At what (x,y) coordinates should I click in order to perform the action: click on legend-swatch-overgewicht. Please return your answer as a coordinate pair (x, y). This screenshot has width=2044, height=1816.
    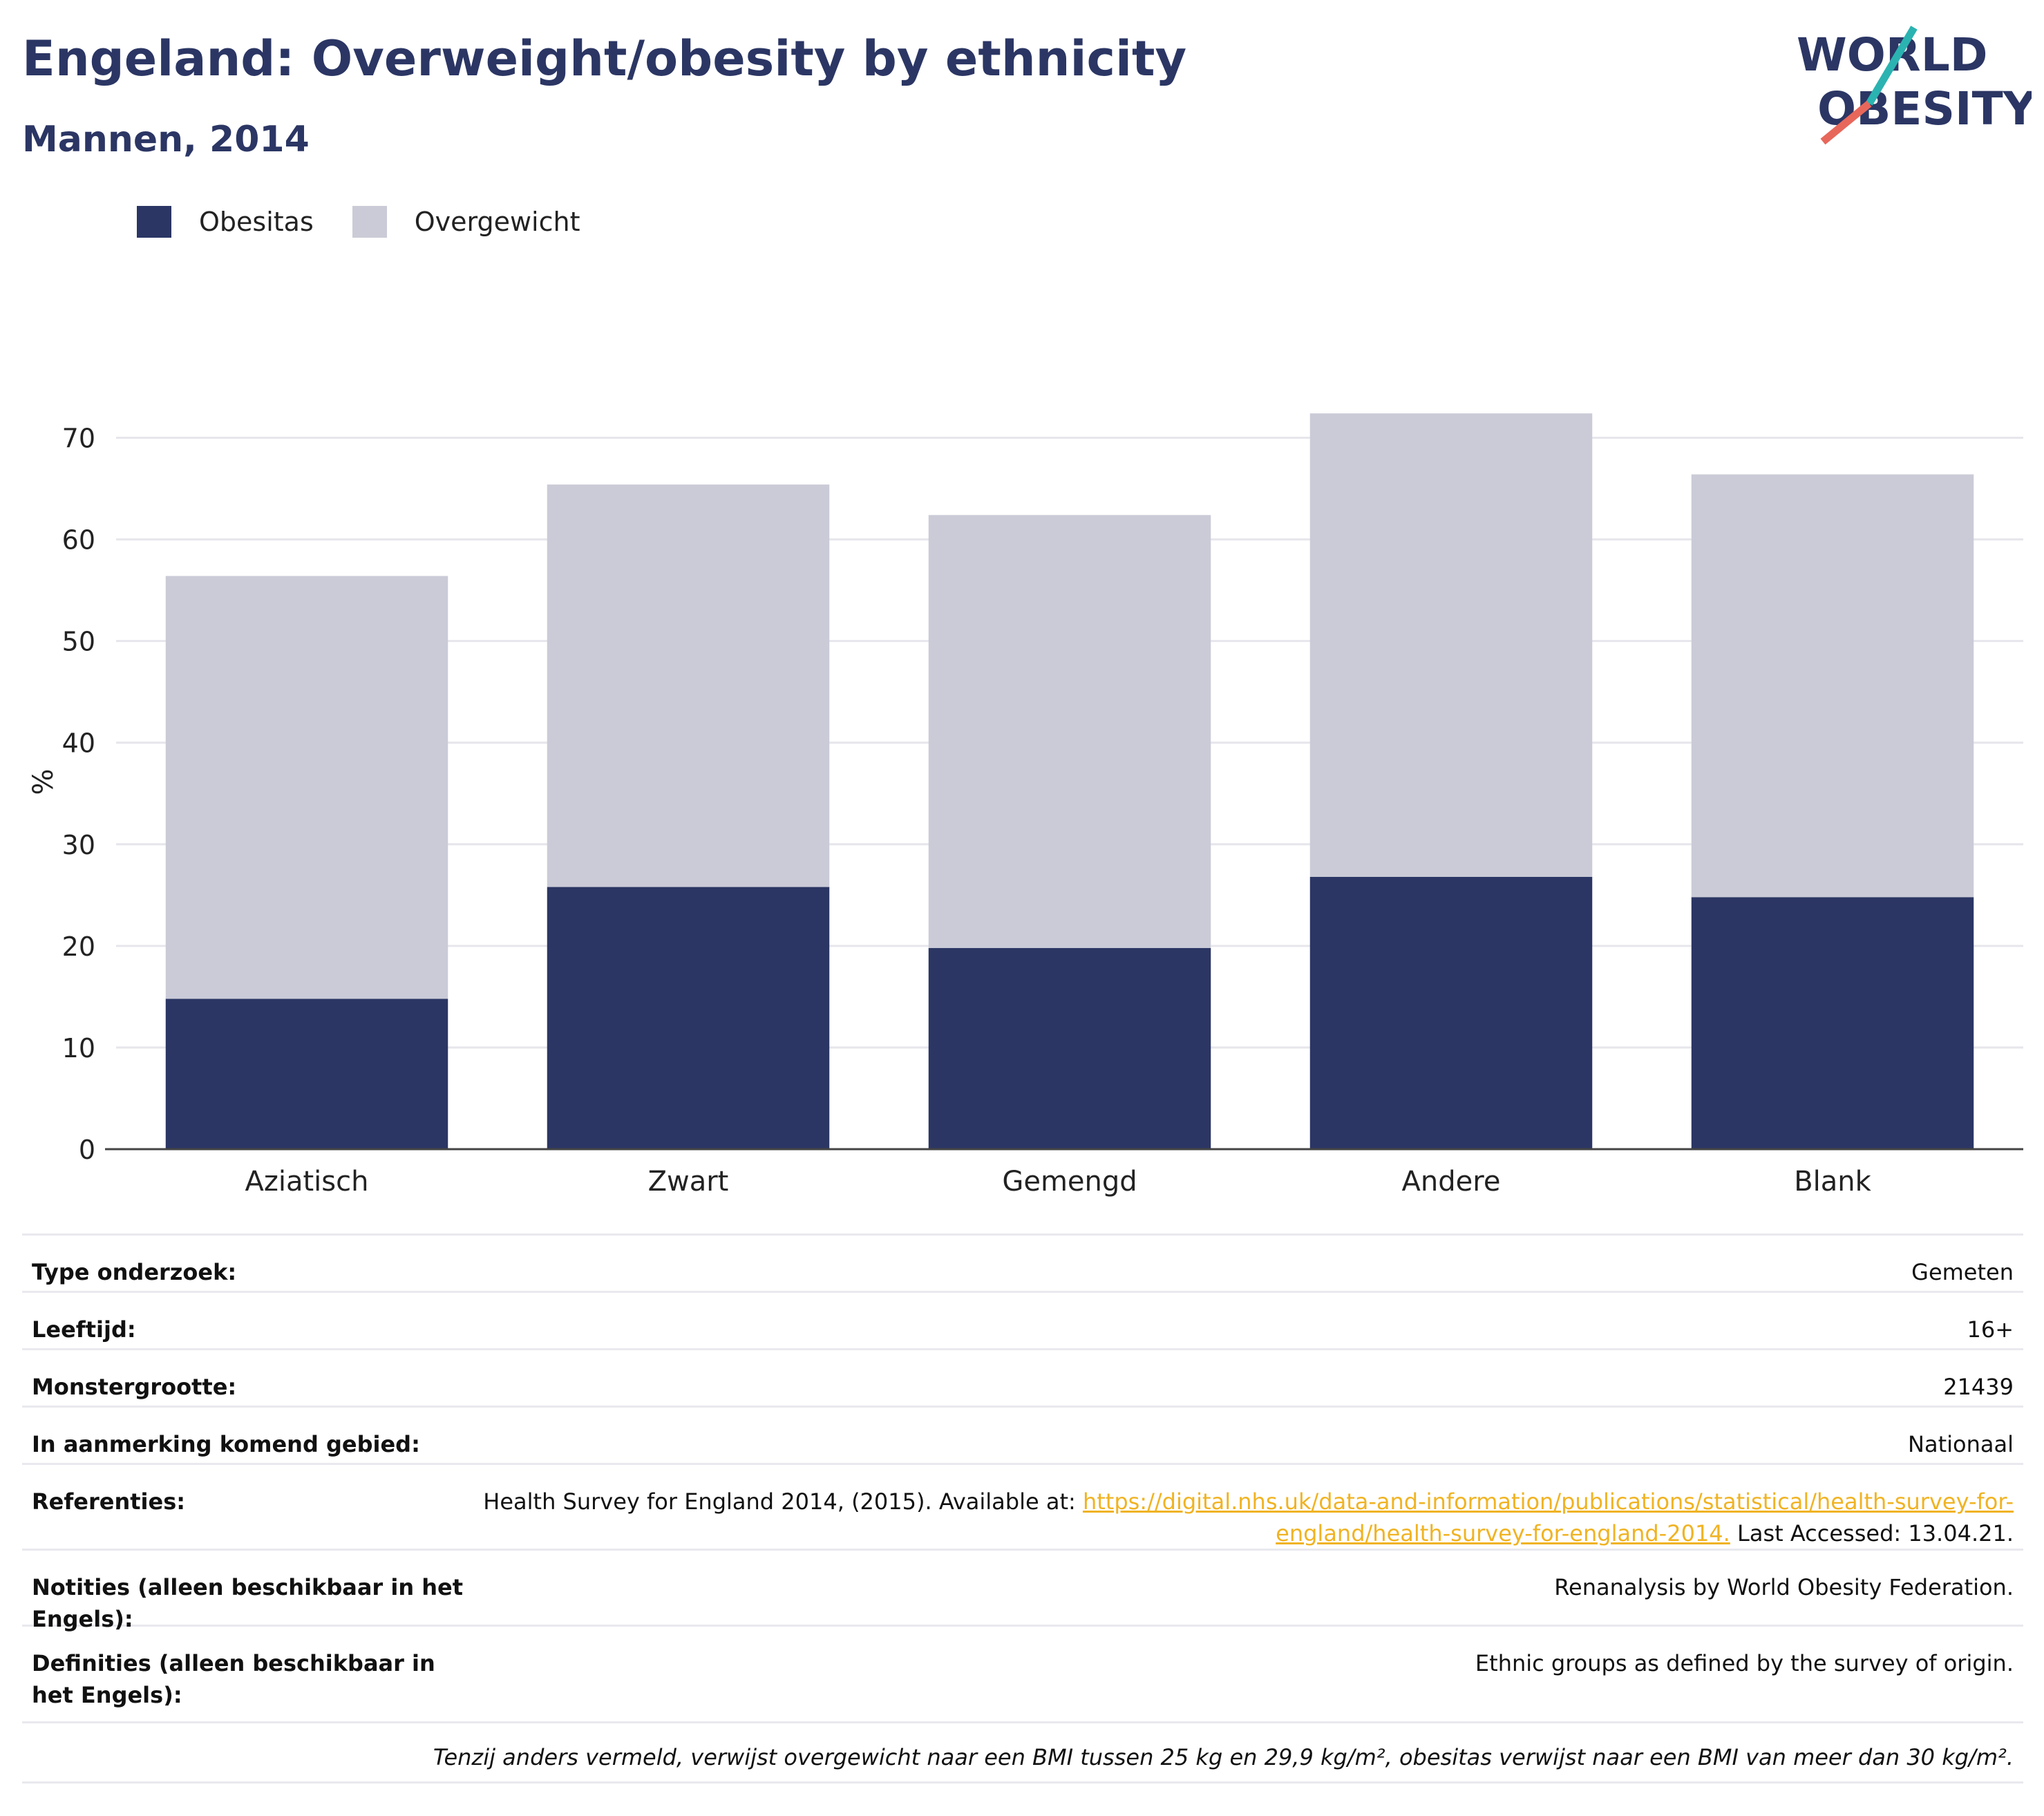
    Looking at the image, I should click on (369, 222).